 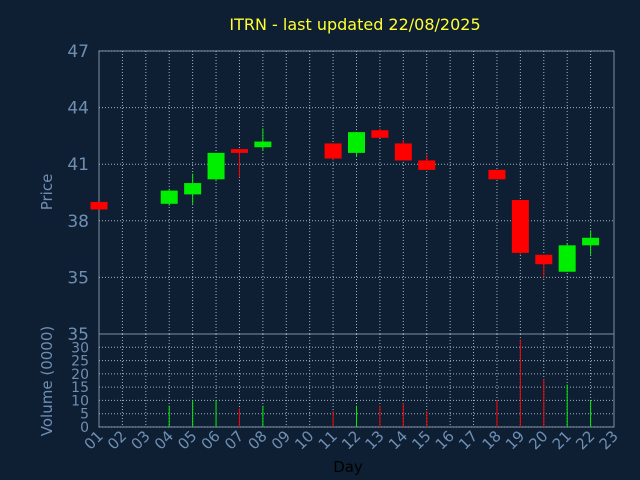 I want to click on x-tick-label: 09, so click(x=281, y=440).